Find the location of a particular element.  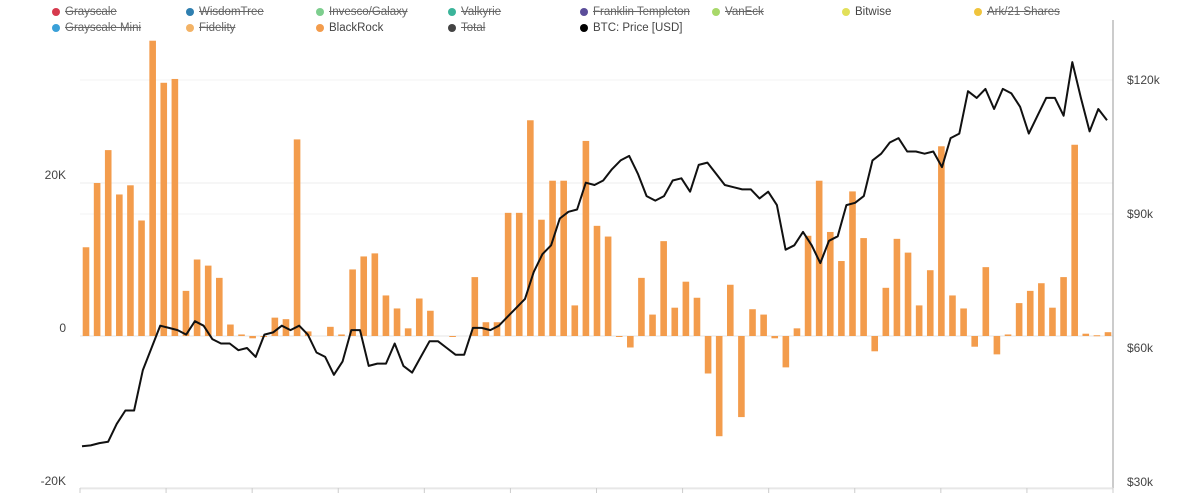

x-axis-ticks is located at coordinates (596, 490).